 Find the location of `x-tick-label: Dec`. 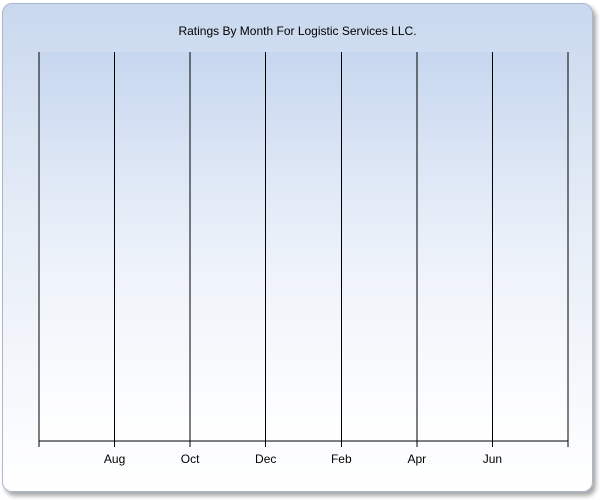

x-tick-label: Dec is located at coordinates (265, 459).